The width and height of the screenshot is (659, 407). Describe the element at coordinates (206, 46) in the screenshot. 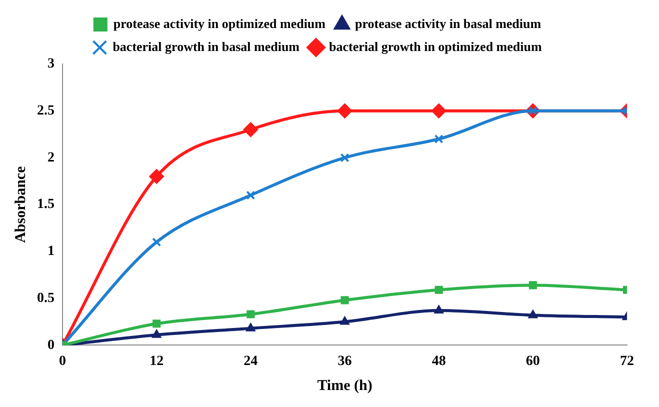

I see `legend-label: bacterial growth in basal medium` at that location.